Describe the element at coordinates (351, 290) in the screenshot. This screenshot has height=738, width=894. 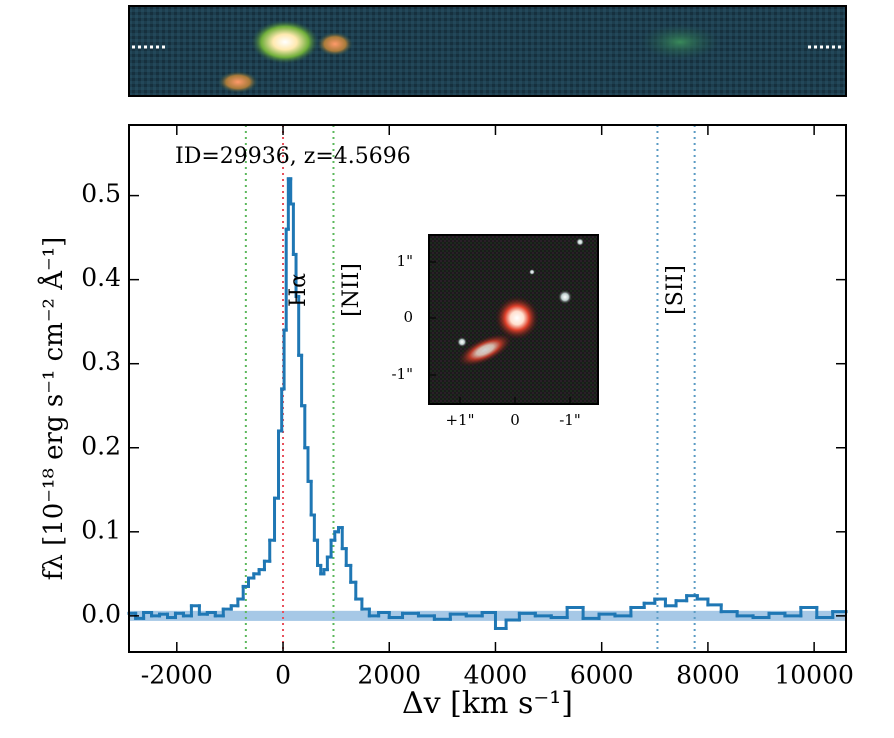
I see `line-label: [NII]` at that location.